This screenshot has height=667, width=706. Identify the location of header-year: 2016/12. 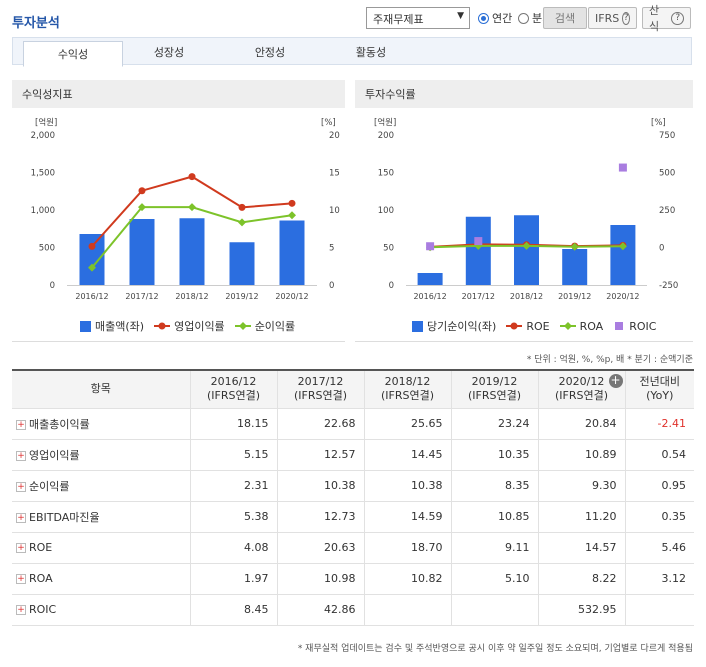
(233, 382).